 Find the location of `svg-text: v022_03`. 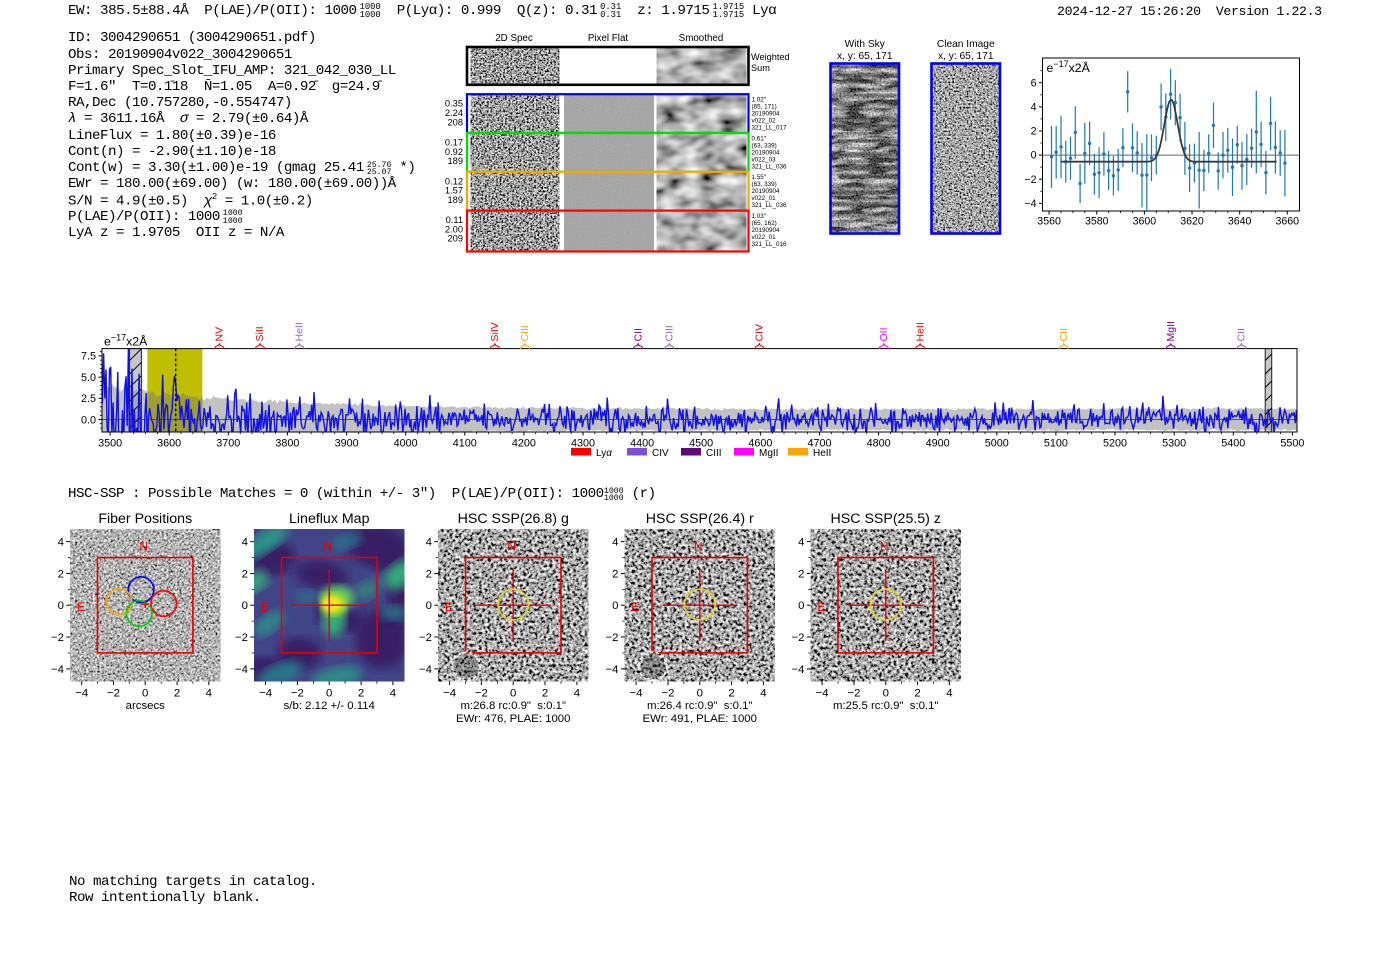

svg-text: v022_03 is located at coordinates (764, 159).